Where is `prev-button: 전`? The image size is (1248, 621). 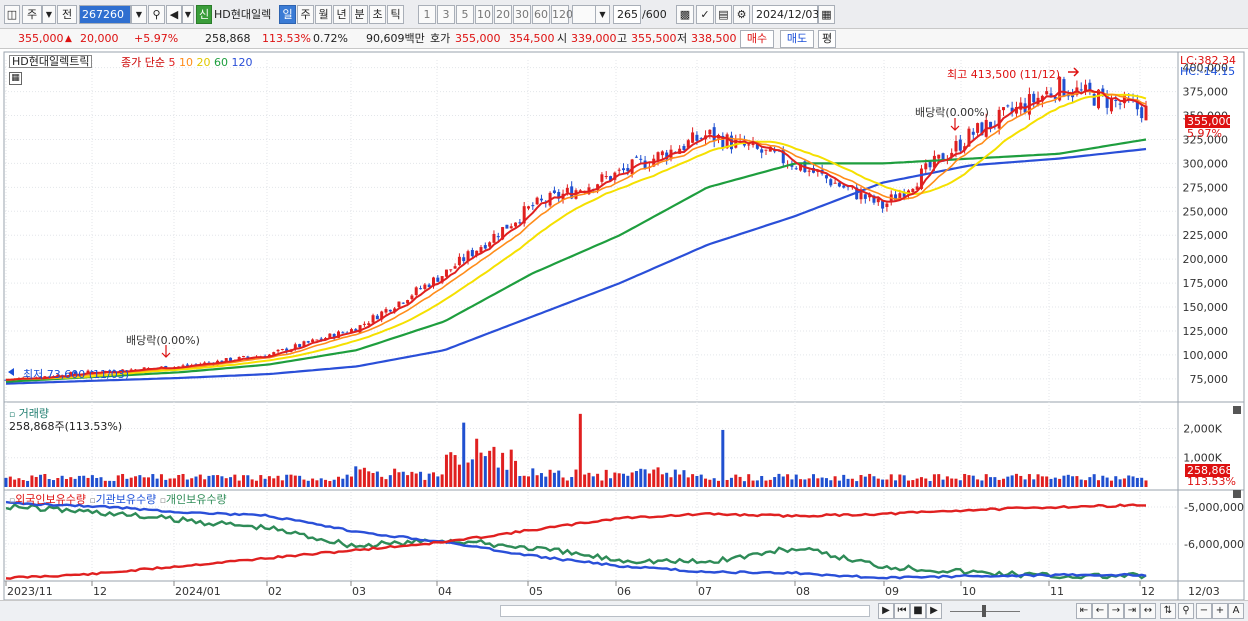
prev-button: 전 is located at coordinates (67, 14).